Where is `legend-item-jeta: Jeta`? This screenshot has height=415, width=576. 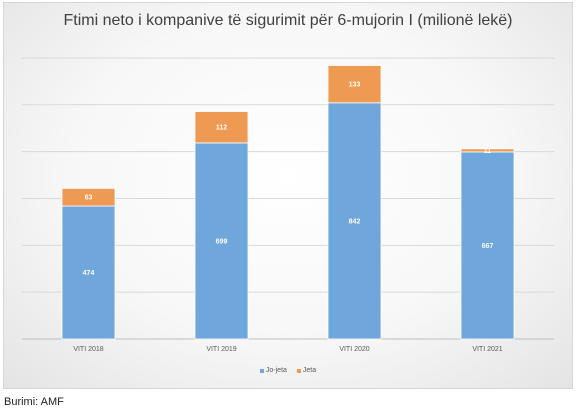 legend-item-jeta: Jeta is located at coordinates (306, 370).